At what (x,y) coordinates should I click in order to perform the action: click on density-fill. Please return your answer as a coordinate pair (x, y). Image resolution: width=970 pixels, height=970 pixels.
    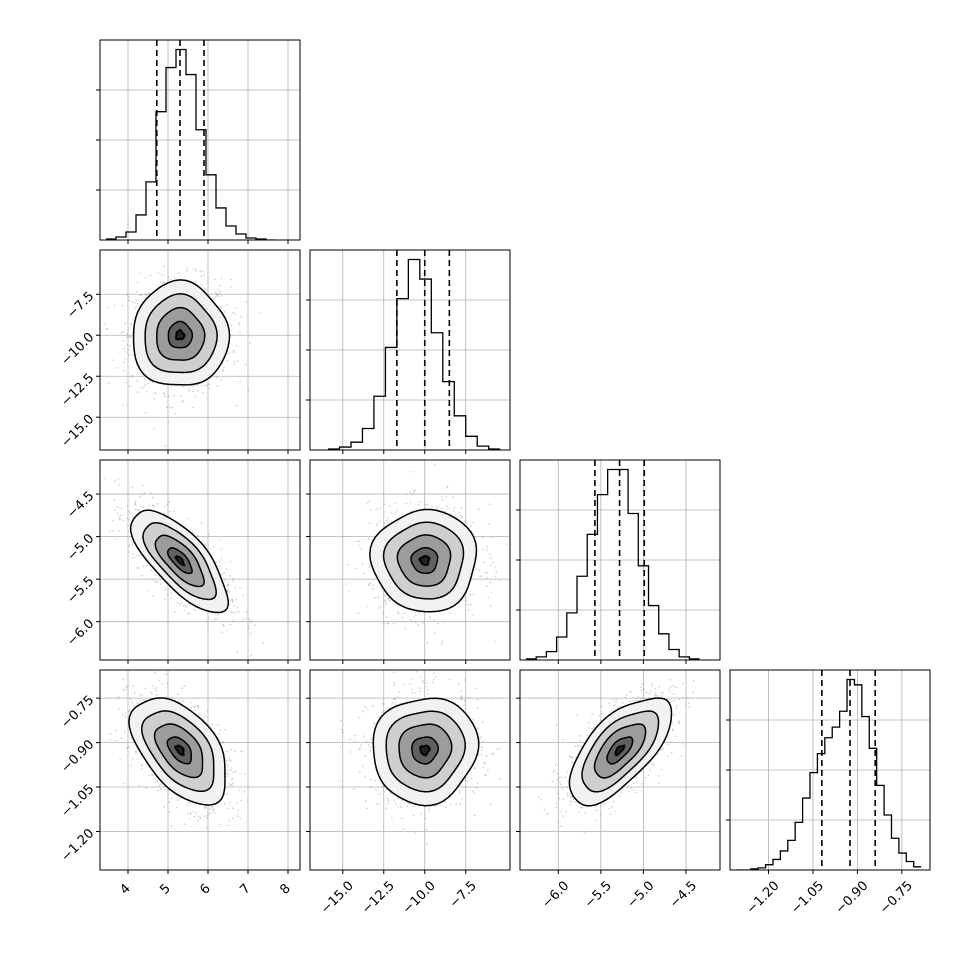
    Looking at the image, I should click on (180, 561).